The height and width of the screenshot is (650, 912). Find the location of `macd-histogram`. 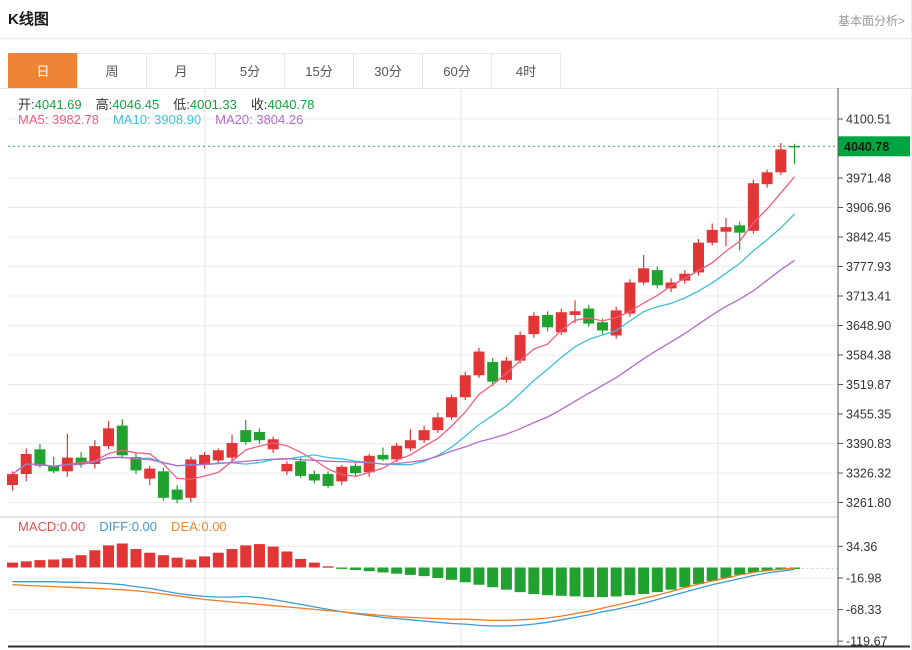

macd-histogram is located at coordinates (404, 570).